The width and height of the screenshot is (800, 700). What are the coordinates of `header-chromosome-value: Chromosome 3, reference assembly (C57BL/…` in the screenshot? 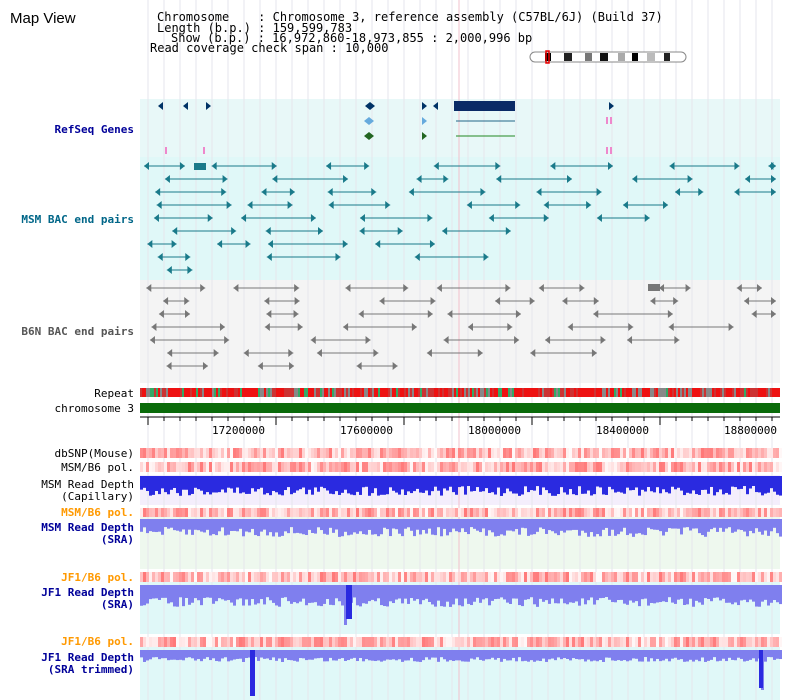 It's located at (467, 17).